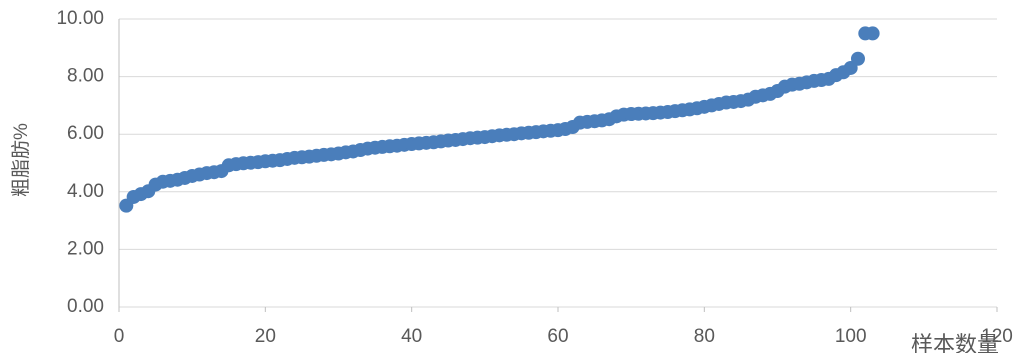  I want to click on x-tick-label: 20, so click(265, 336).